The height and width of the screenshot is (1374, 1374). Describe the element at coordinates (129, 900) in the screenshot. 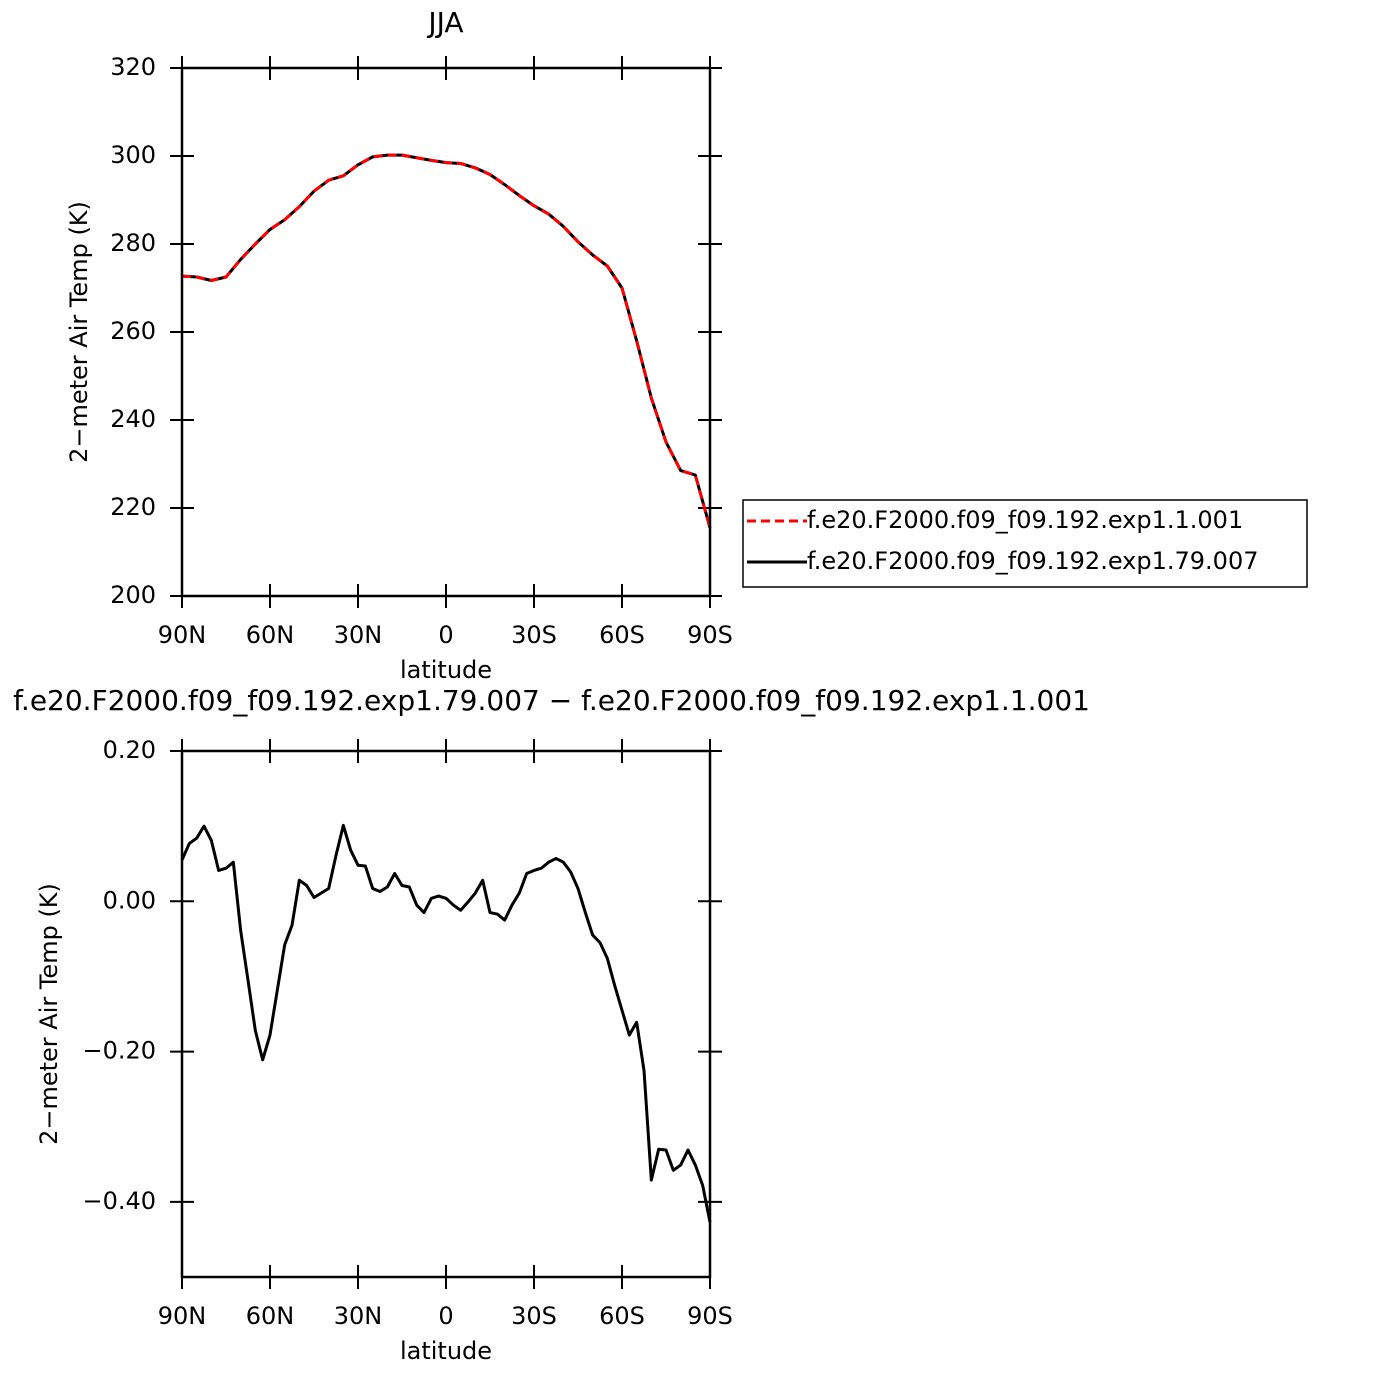

I see `y-tick-label: 0.00` at that location.